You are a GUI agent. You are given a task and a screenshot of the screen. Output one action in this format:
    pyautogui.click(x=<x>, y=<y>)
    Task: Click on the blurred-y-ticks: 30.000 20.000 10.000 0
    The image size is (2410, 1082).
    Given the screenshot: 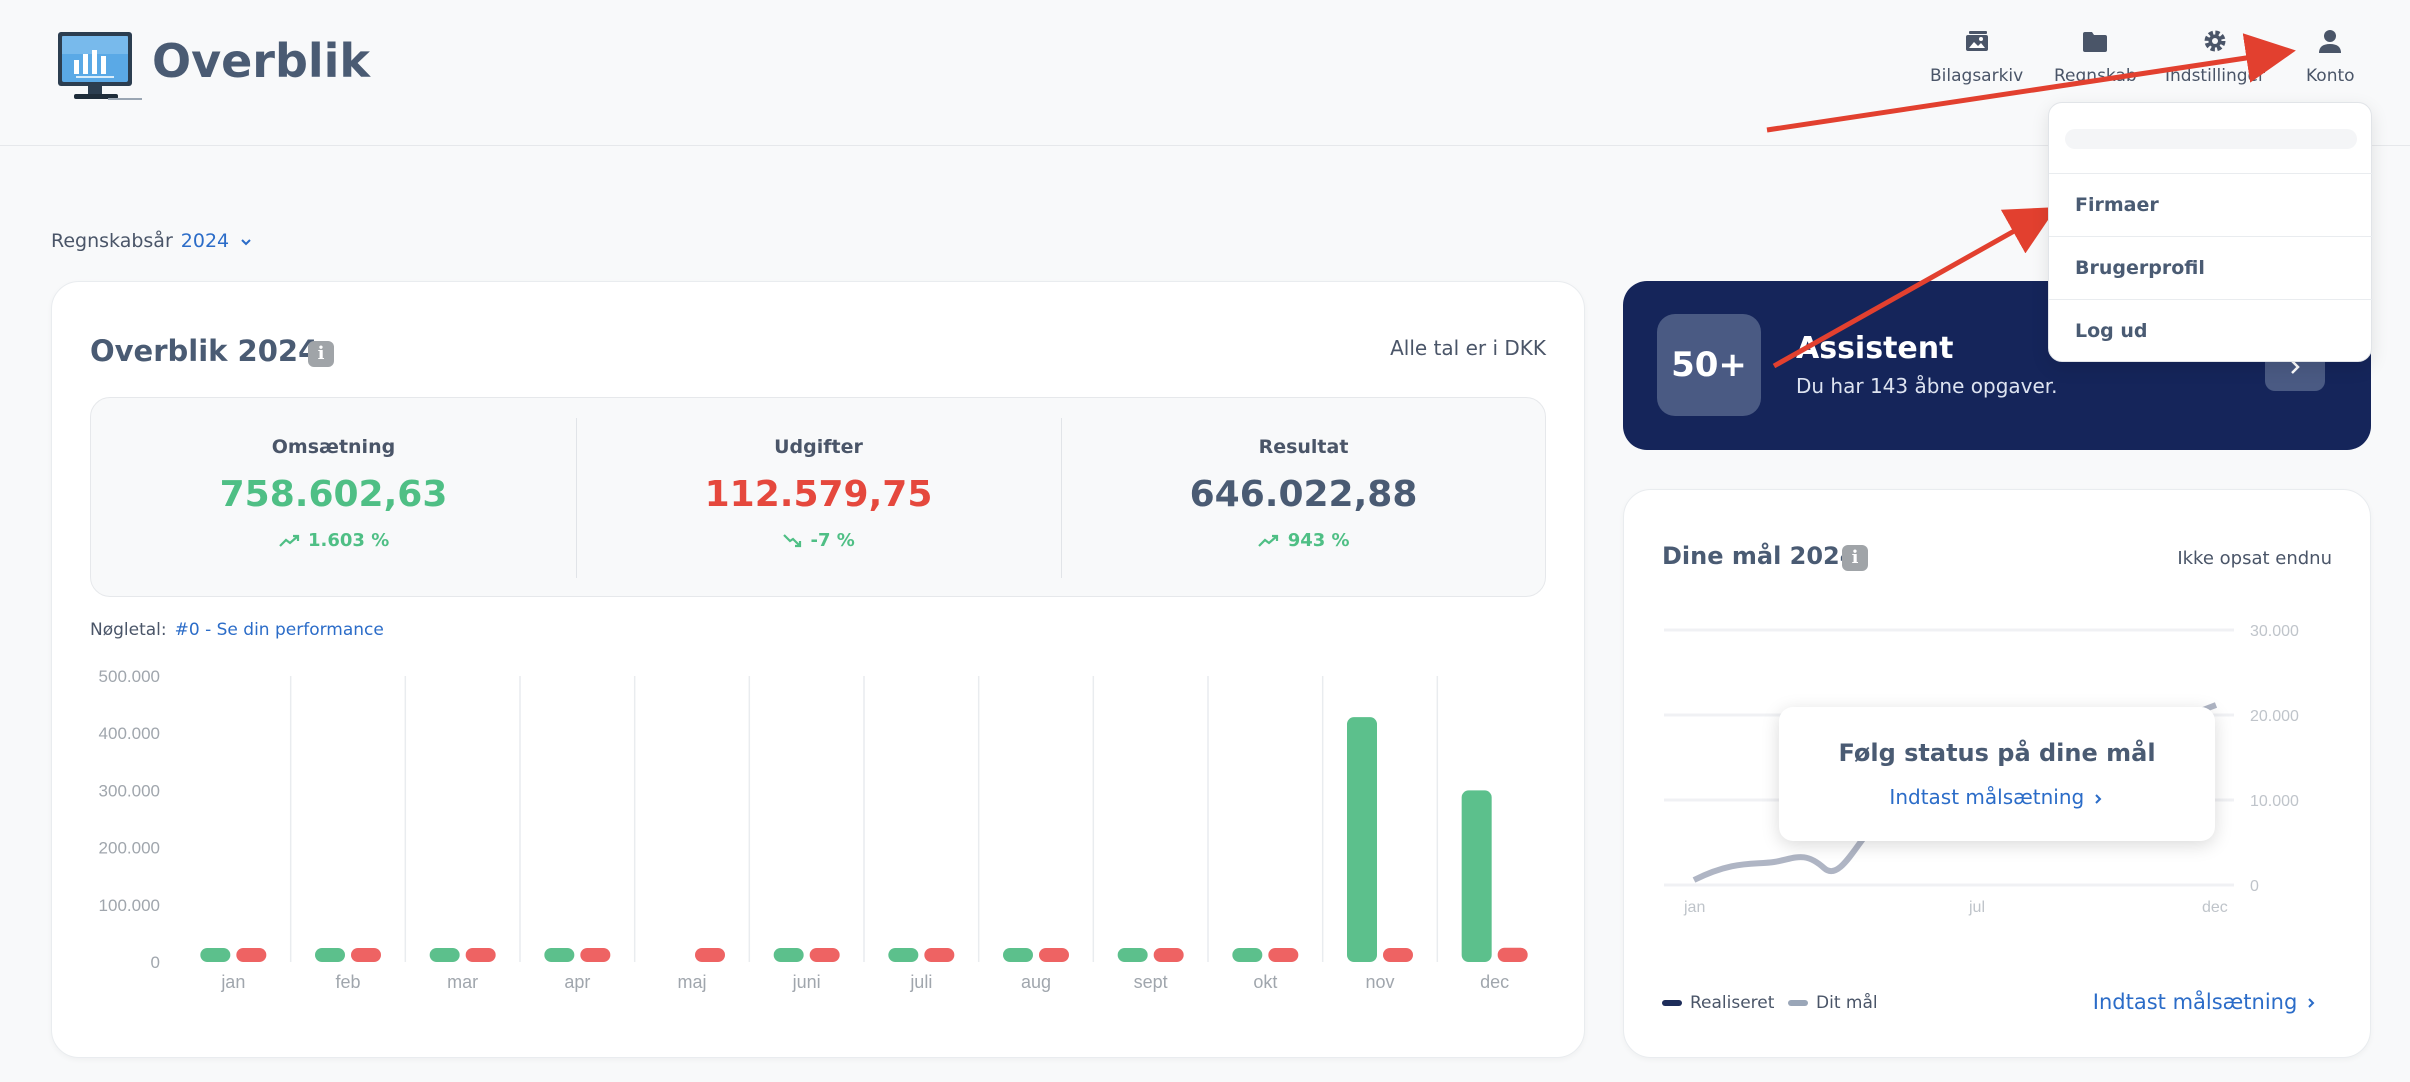 What is the action you would take?
    pyautogui.click(x=2274, y=759)
    